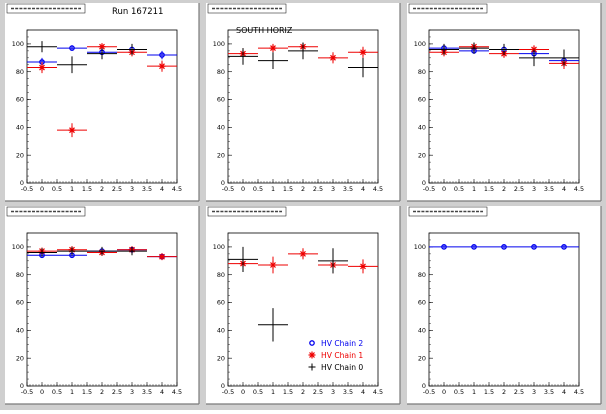 The image size is (606, 414). Describe the element at coordinates (342, 355) in the screenshot. I see `legend-label: HV Chain 1` at that location.